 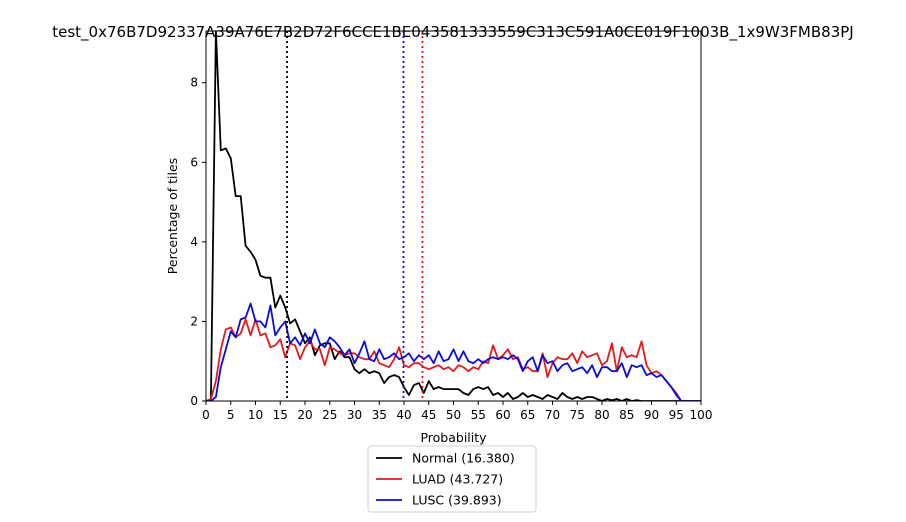 What do you see at coordinates (428, 415) in the screenshot?
I see `x-tick-label-45: 45` at bounding box center [428, 415].